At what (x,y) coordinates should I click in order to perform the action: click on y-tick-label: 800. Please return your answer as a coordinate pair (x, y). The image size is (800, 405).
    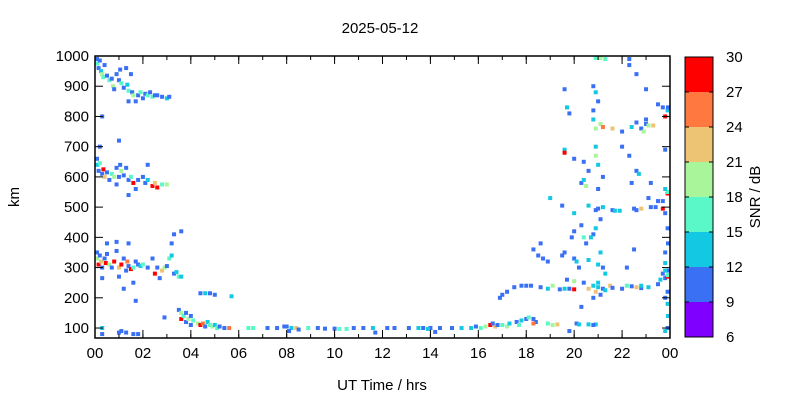
    Looking at the image, I should click on (76, 116).